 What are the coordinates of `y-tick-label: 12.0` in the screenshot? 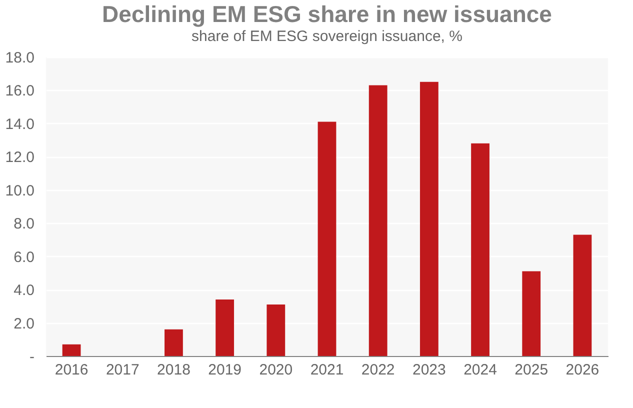 It's located at (19, 157).